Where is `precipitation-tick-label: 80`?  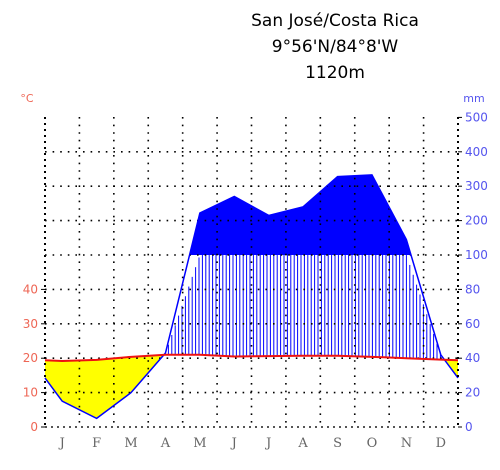 precipitation-tick-label: 80 is located at coordinates (472, 289).